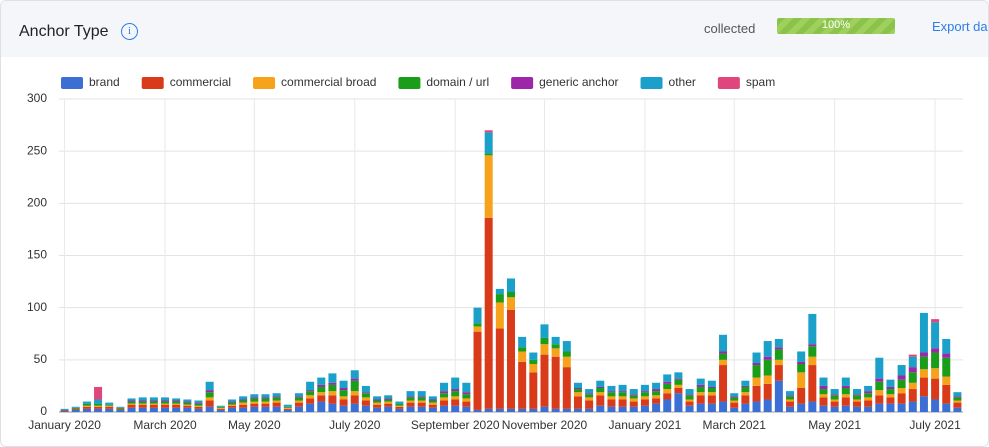 Image resolution: width=989 pixels, height=447 pixels. Describe the element at coordinates (37, 150) in the screenshot. I see `y-tick-label: 250` at that location.